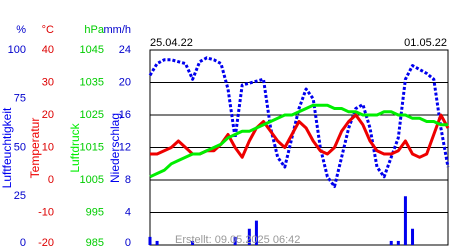  I want to click on y-tick-label: 985, so click(95, 243).